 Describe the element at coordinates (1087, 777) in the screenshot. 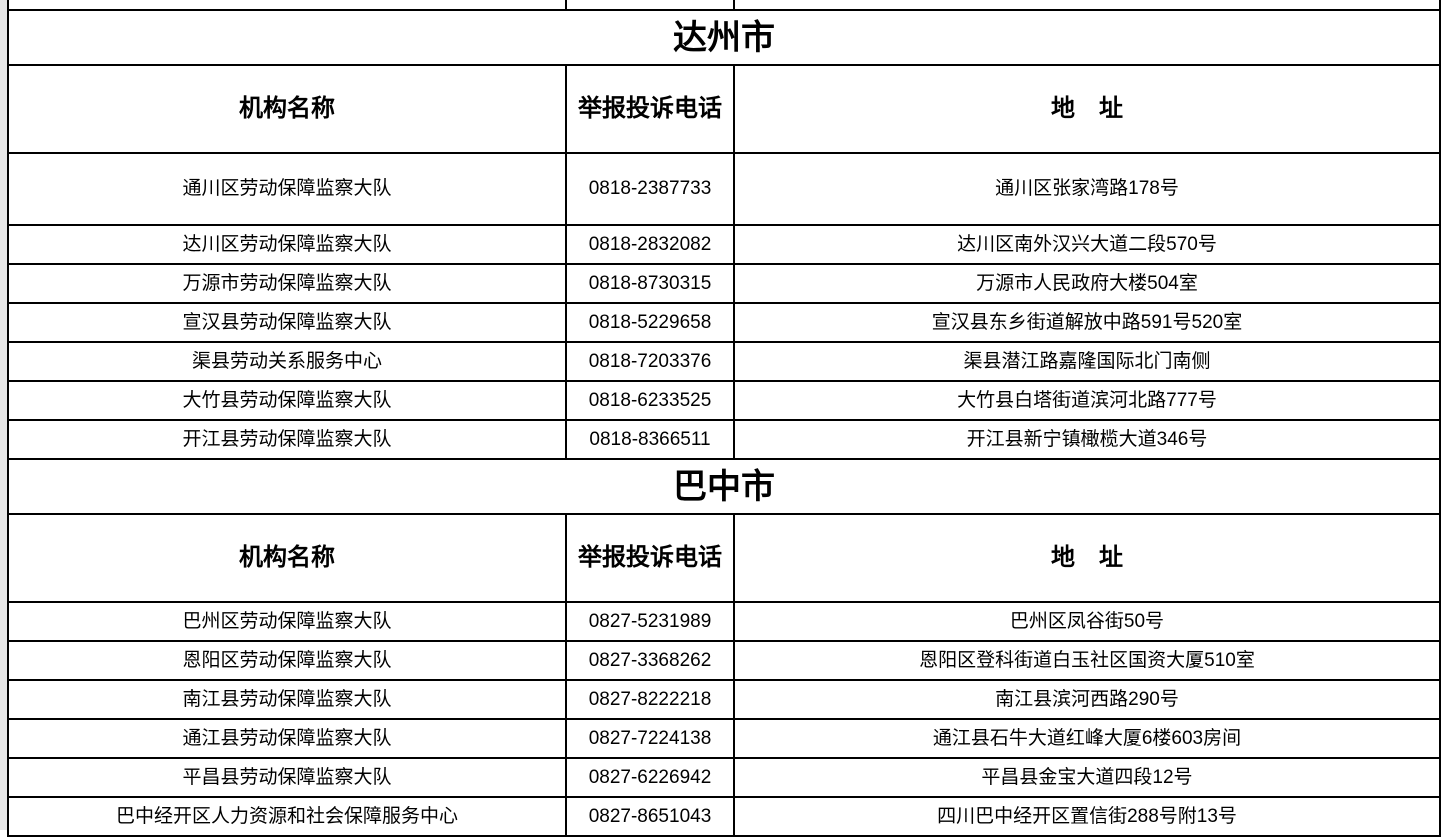

I see `address: 平昌县金宝大道四段12号` at that location.